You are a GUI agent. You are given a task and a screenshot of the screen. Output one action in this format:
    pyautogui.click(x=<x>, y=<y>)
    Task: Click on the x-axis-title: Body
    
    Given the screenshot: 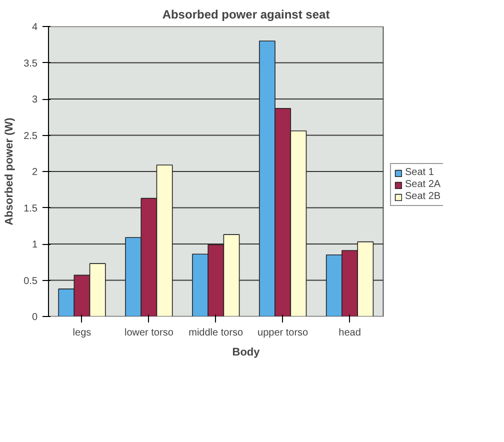 What is the action you would take?
    pyautogui.click(x=246, y=352)
    